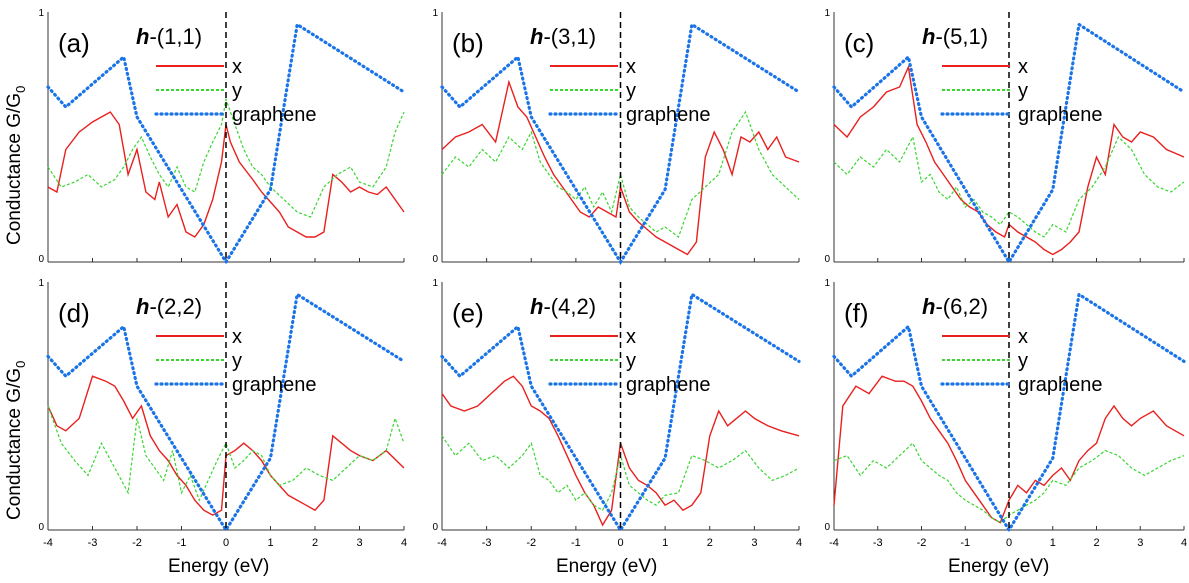  I want to click on panel-title: h-(3,1), so click(563, 36).